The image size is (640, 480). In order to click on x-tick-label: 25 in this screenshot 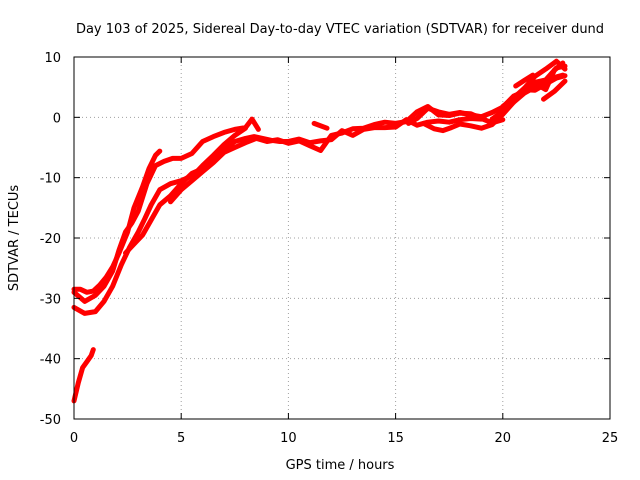, I will do `click(610, 438)`.